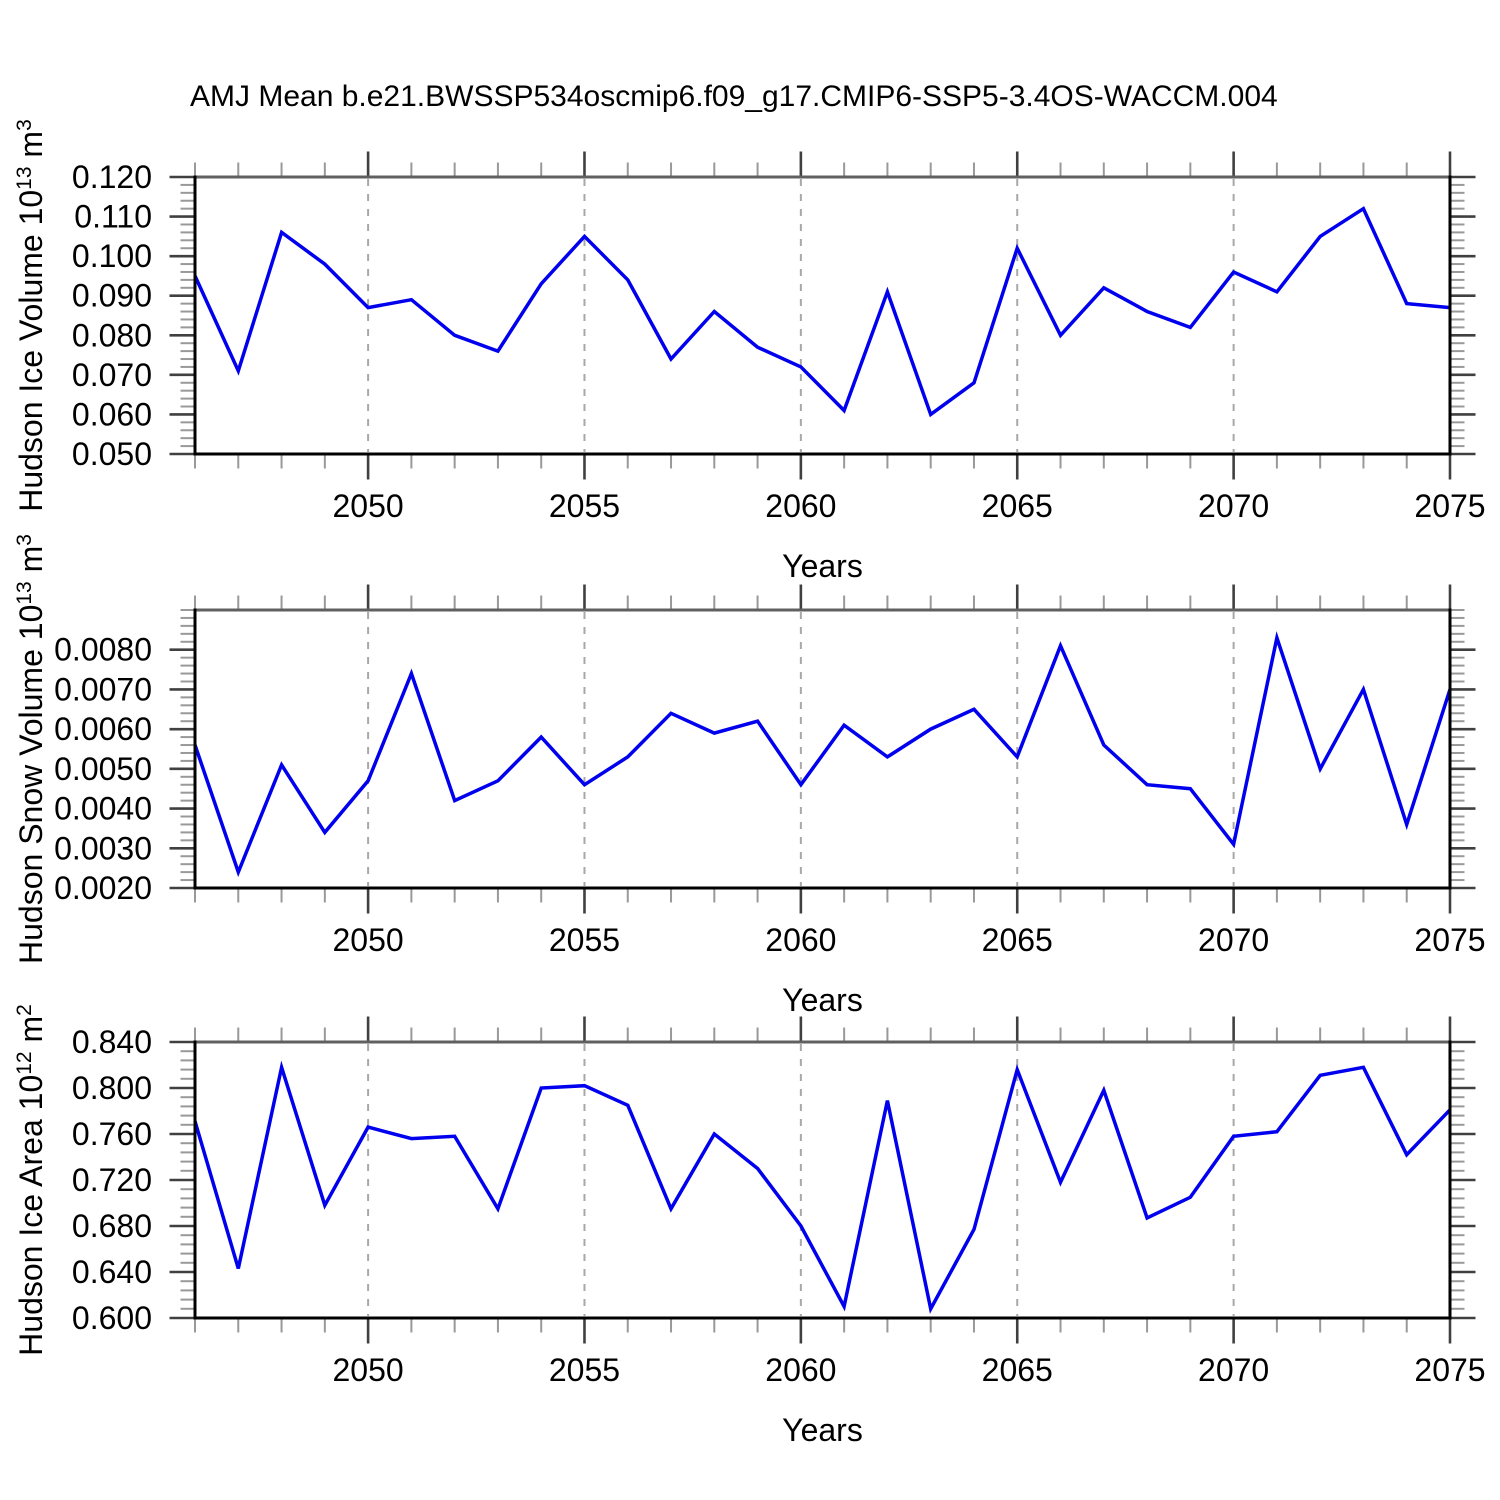 The height and width of the screenshot is (1500, 1500). Describe the element at coordinates (103, 769) in the screenshot. I see `y-tick-label: 0.0050` at that location.